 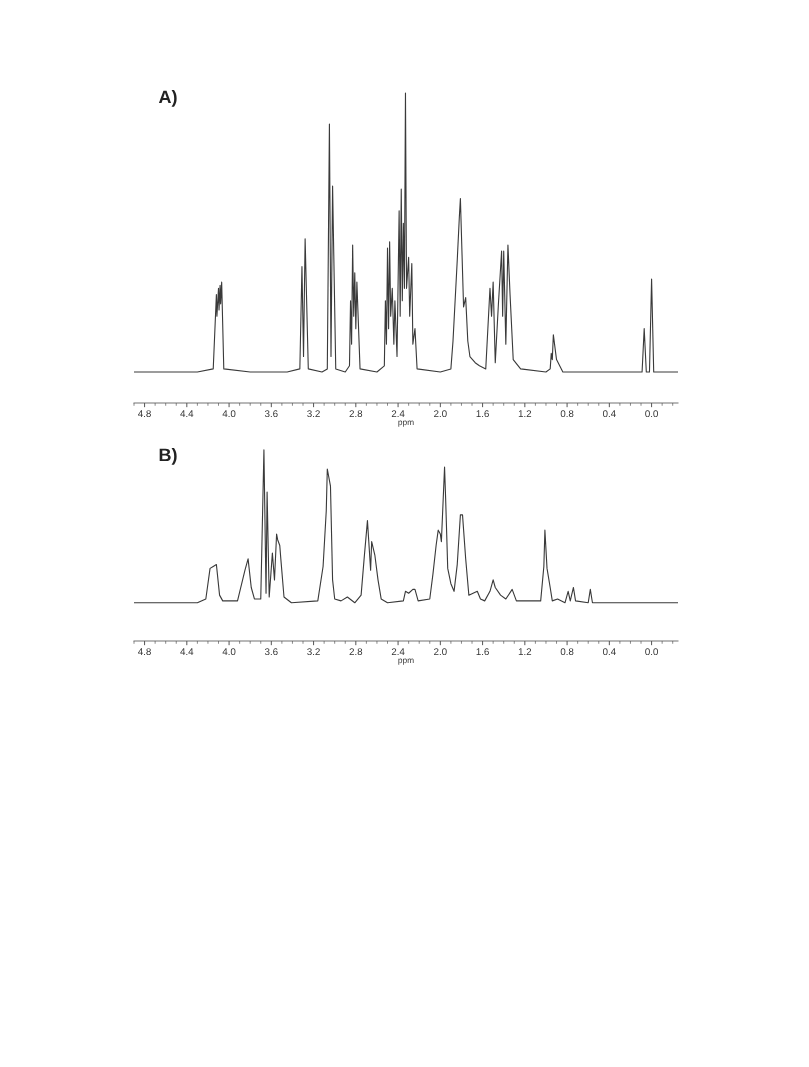 What do you see at coordinates (167, 98) in the screenshot?
I see `chart-title: A)` at bounding box center [167, 98].